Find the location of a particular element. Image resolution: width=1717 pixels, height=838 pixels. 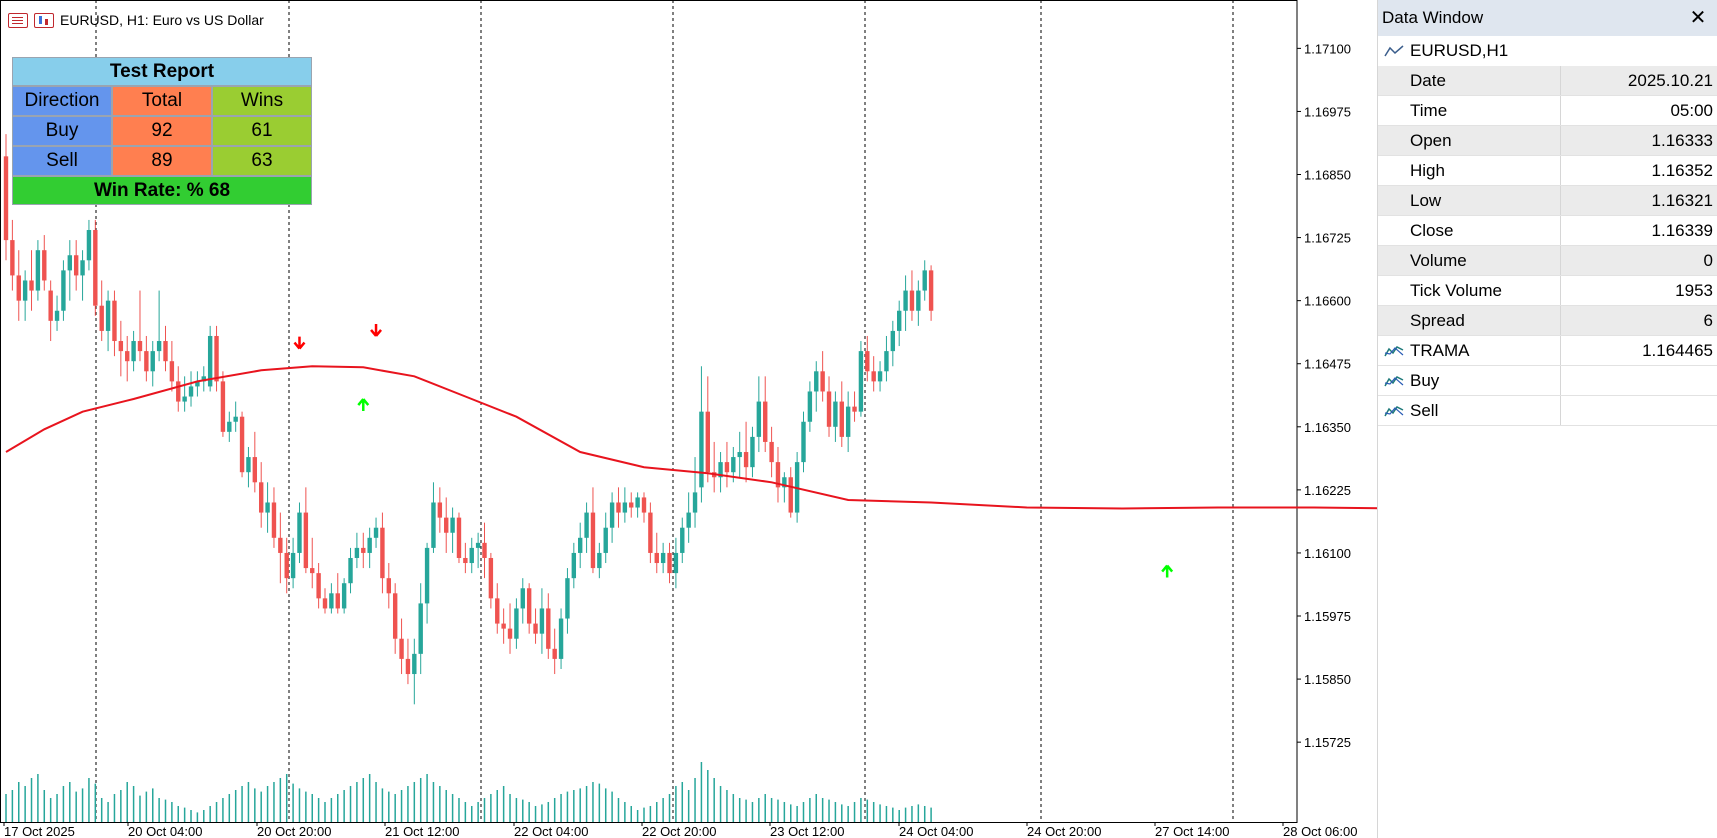

data-row-value: 6 is located at coordinates (1708, 320).